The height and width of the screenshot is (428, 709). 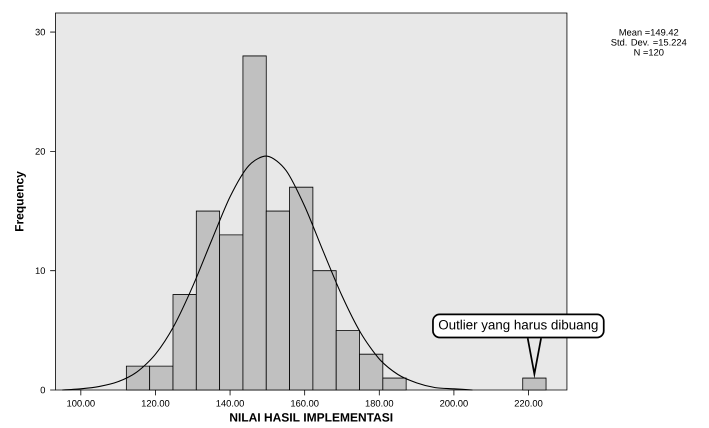 What do you see at coordinates (311, 417) in the screenshot?
I see `x-axis-title: NILAI HASIL IMPLEMENTASI` at bounding box center [311, 417].